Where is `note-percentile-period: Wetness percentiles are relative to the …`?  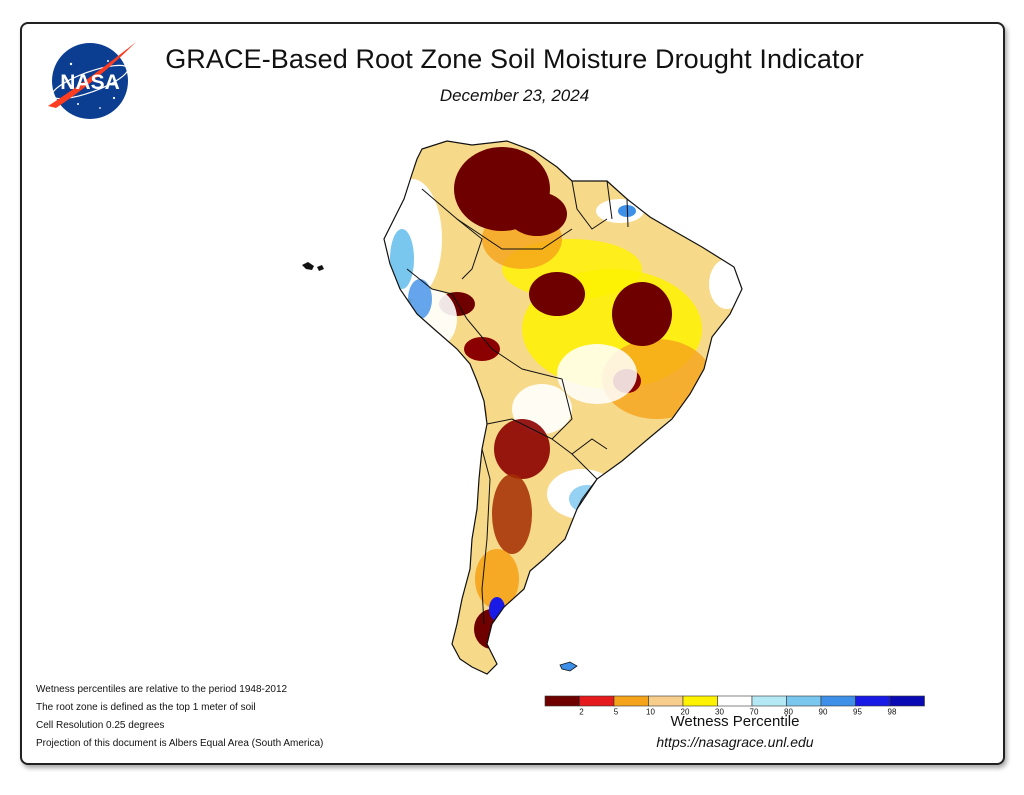
note-percentile-period: Wetness percentiles are relative to the … is located at coordinates (162, 689).